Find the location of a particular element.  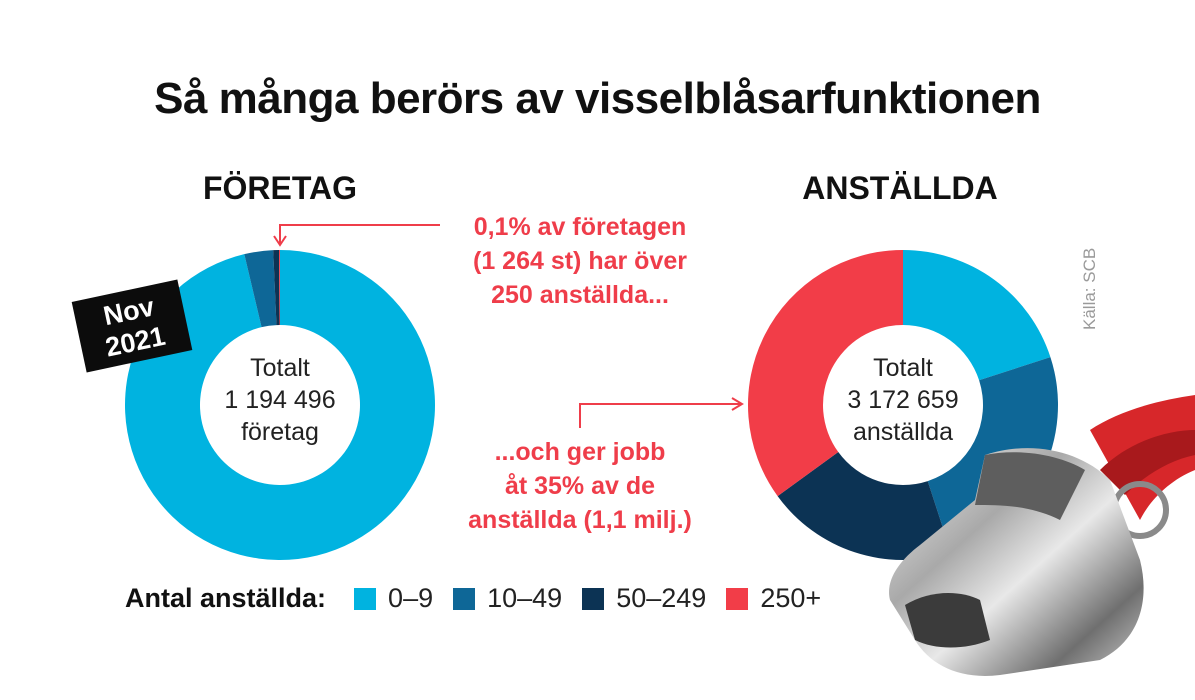

annotation-line: 0,1% av företagen is located at coordinates (580, 227).